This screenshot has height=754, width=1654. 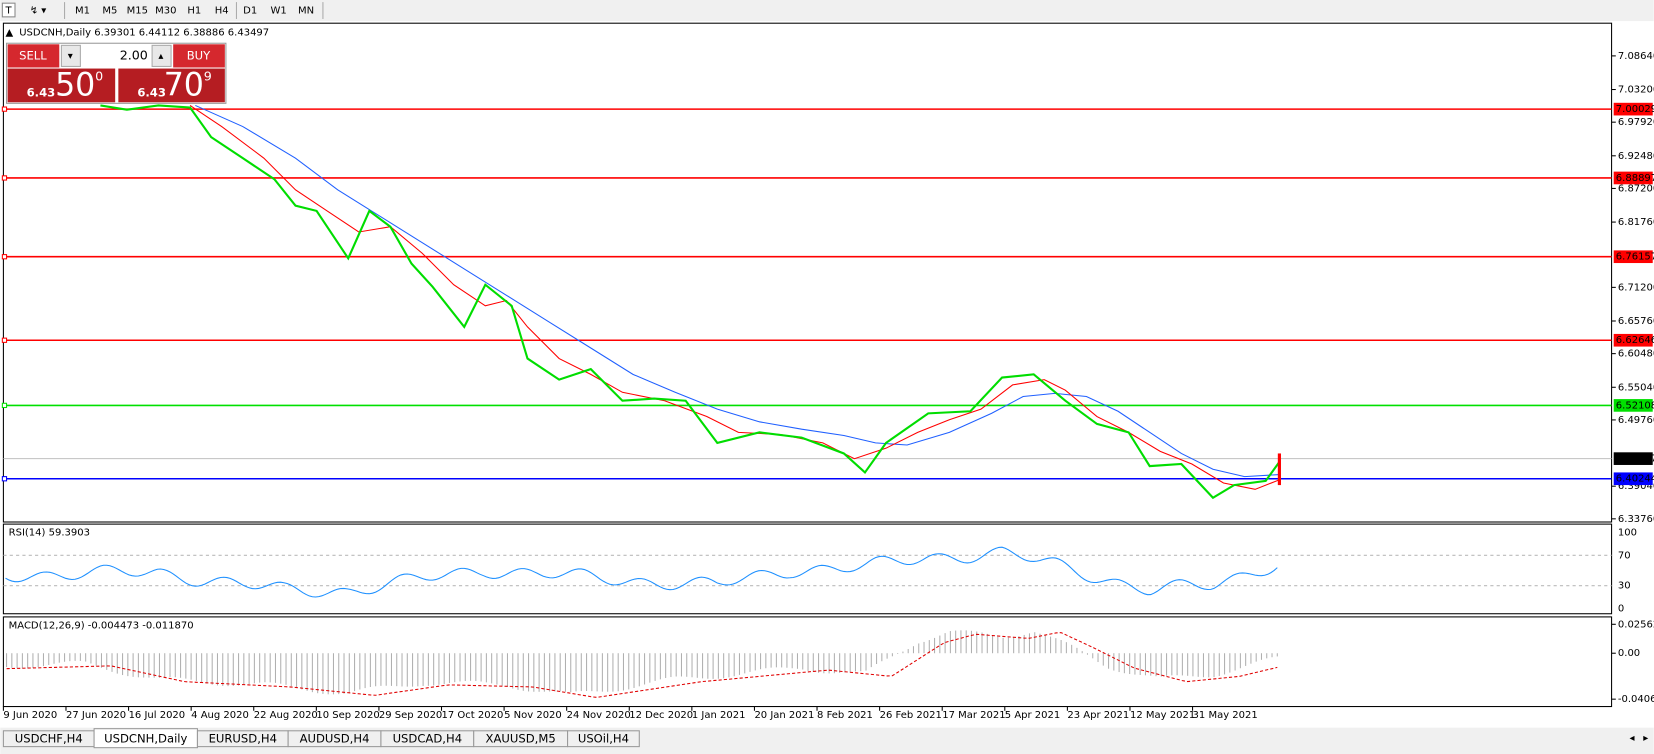 What do you see at coordinates (1636, 321) in the screenshot?
I see `price-tick-label: 6.65760` at bounding box center [1636, 321].